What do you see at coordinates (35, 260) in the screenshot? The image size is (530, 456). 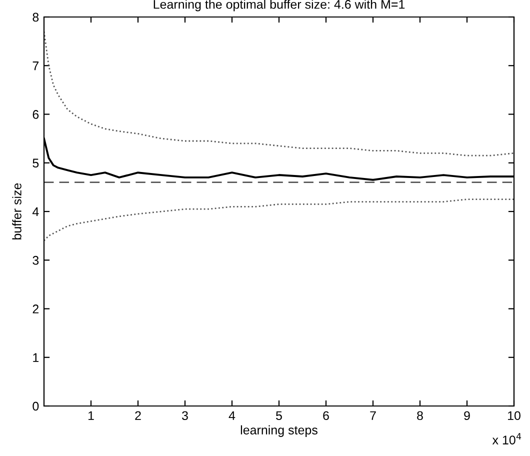 I see `y-tick-label: 3` at bounding box center [35, 260].